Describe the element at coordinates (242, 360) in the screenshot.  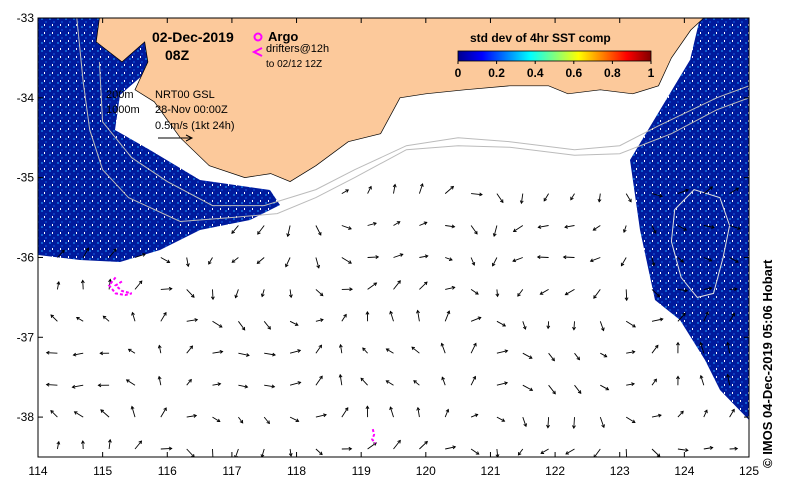
I see `drifter-tracks` at that location.